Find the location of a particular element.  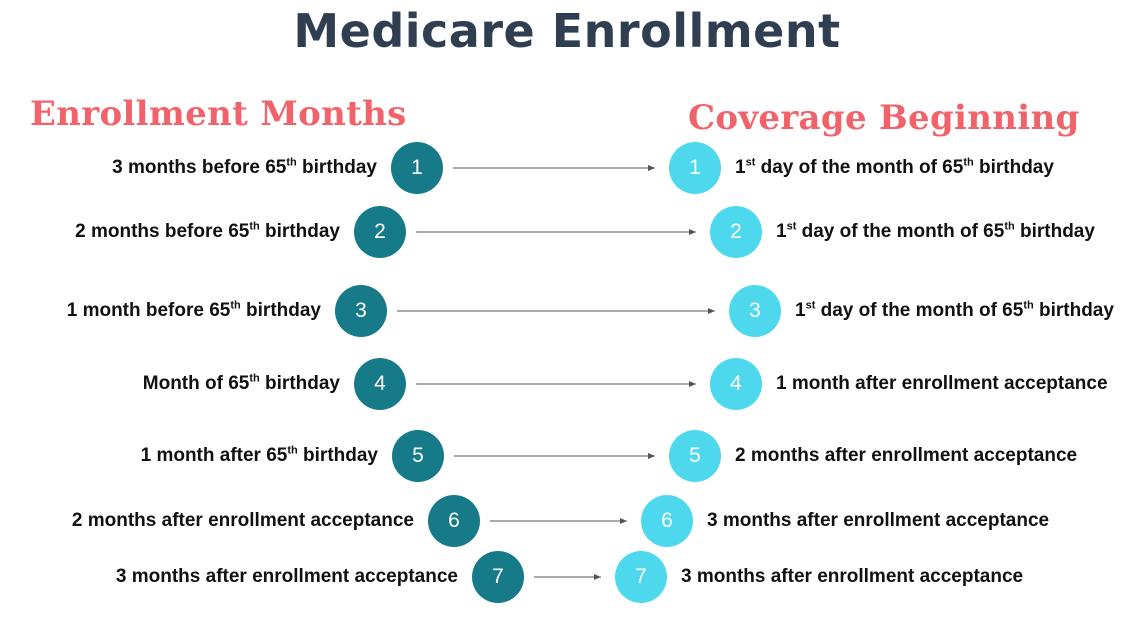

coverage-step-2-circle: 2 is located at coordinates (736, 232).